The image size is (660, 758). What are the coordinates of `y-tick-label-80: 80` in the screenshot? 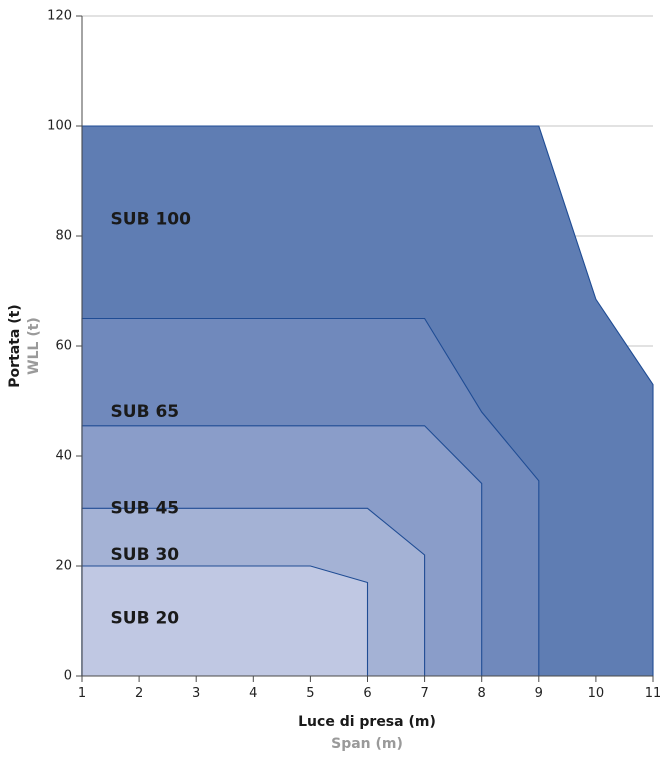 It's located at (63, 236).